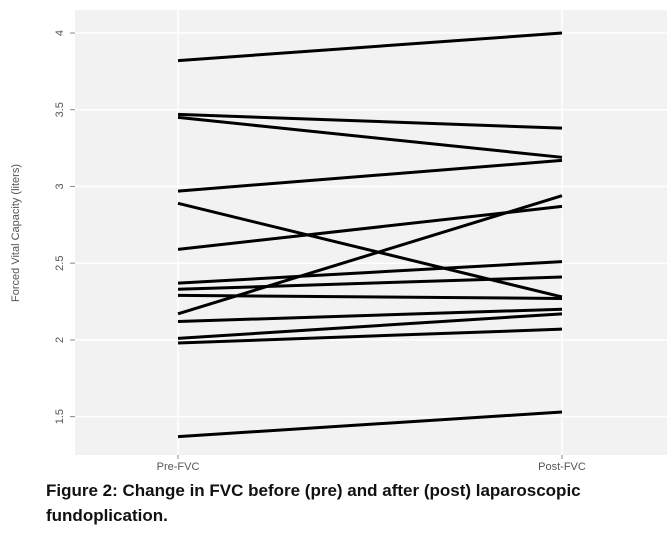 This screenshot has width=671, height=534. I want to click on y-tick-label: 4, so click(60, 33).